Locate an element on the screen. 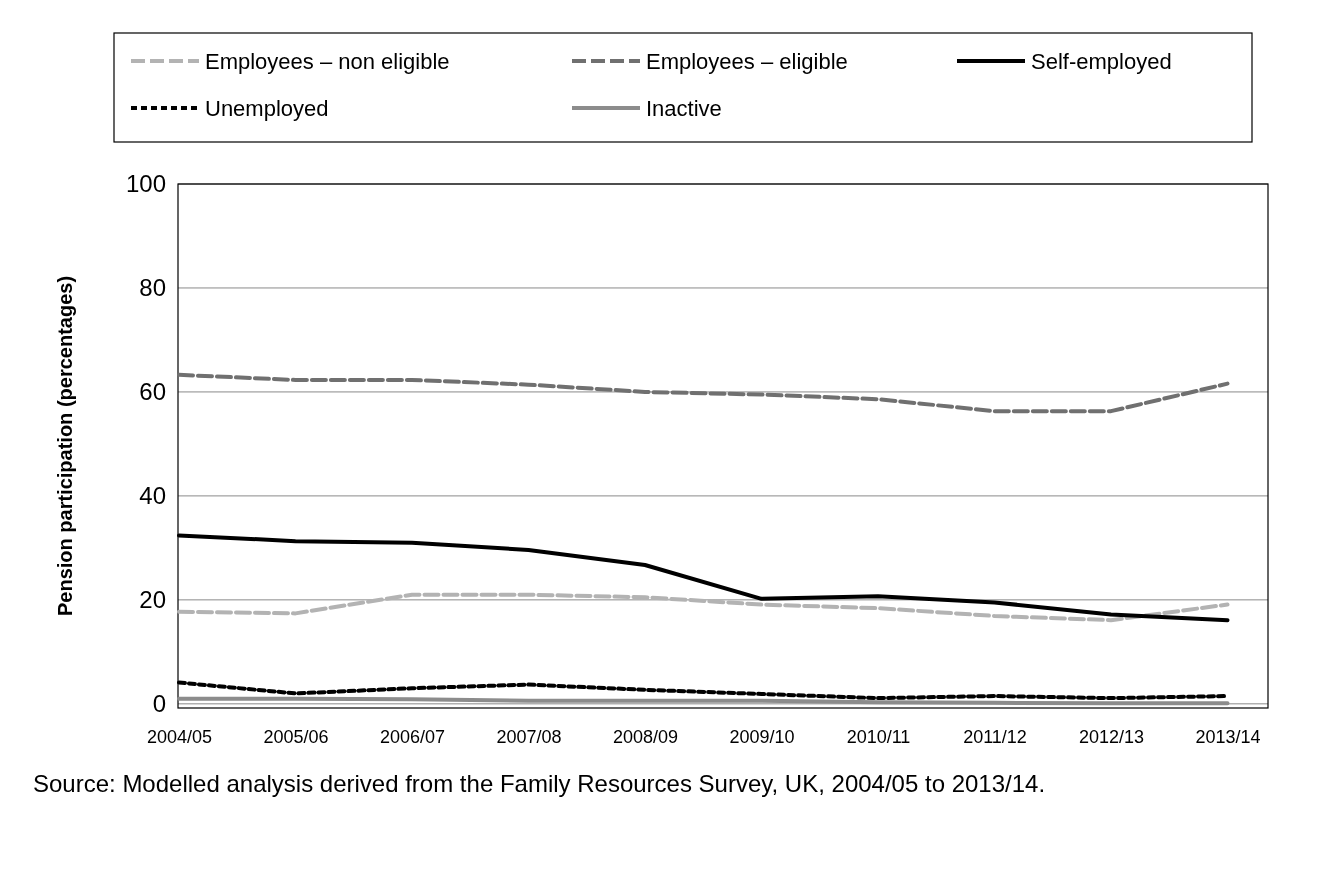 The width and height of the screenshot is (1322, 870). x-tick-label: 2007/08 is located at coordinates (529, 736).